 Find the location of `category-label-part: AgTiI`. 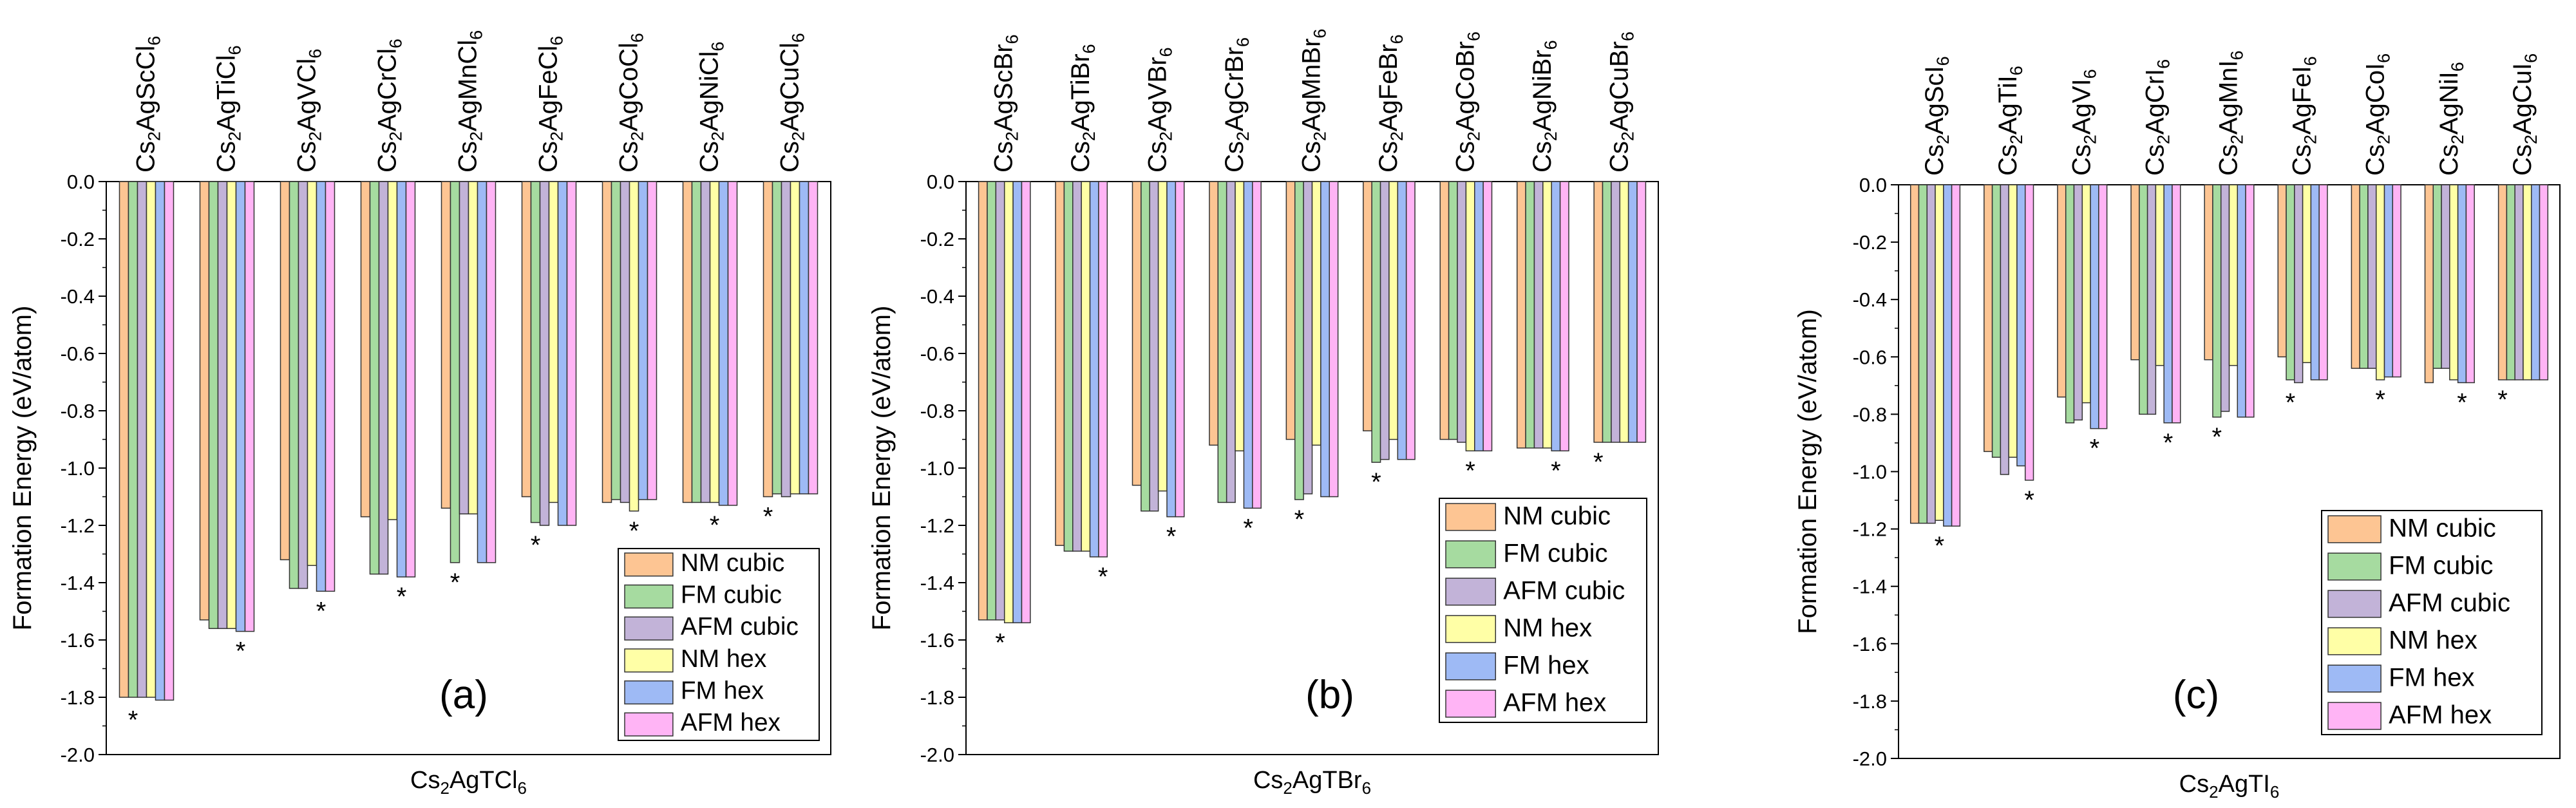

category-label-part: AgTiI is located at coordinates (2008, 105).